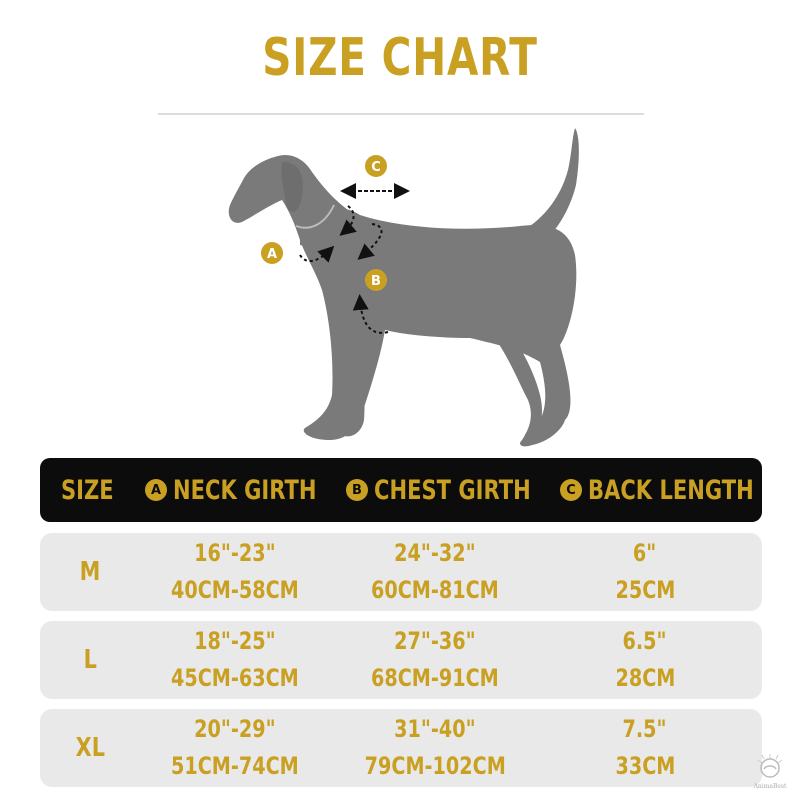  I want to click on neck-measure-arrow, so click(317, 254).